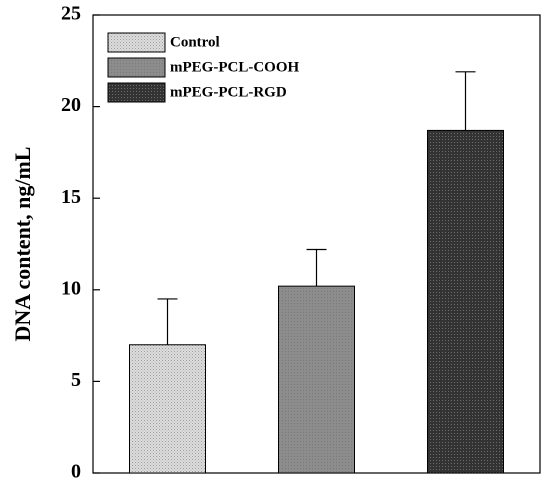  I want to click on legend-label-2: mPEG-PCL-RGD, so click(228, 92).